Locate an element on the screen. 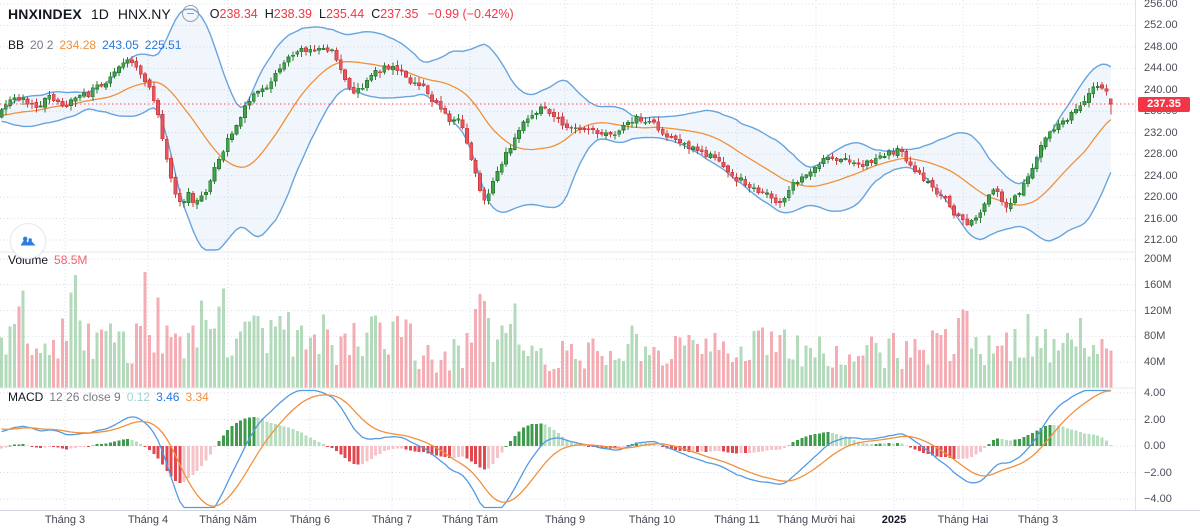  ohlc-values: O238.34 H238.39 L235.44 C237.35 is located at coordinates (314, 14).